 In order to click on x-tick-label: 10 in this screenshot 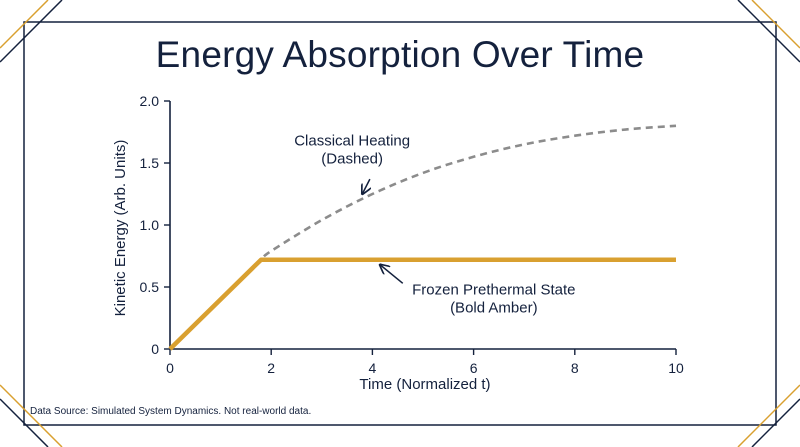, I will do `click(676, 368)`.